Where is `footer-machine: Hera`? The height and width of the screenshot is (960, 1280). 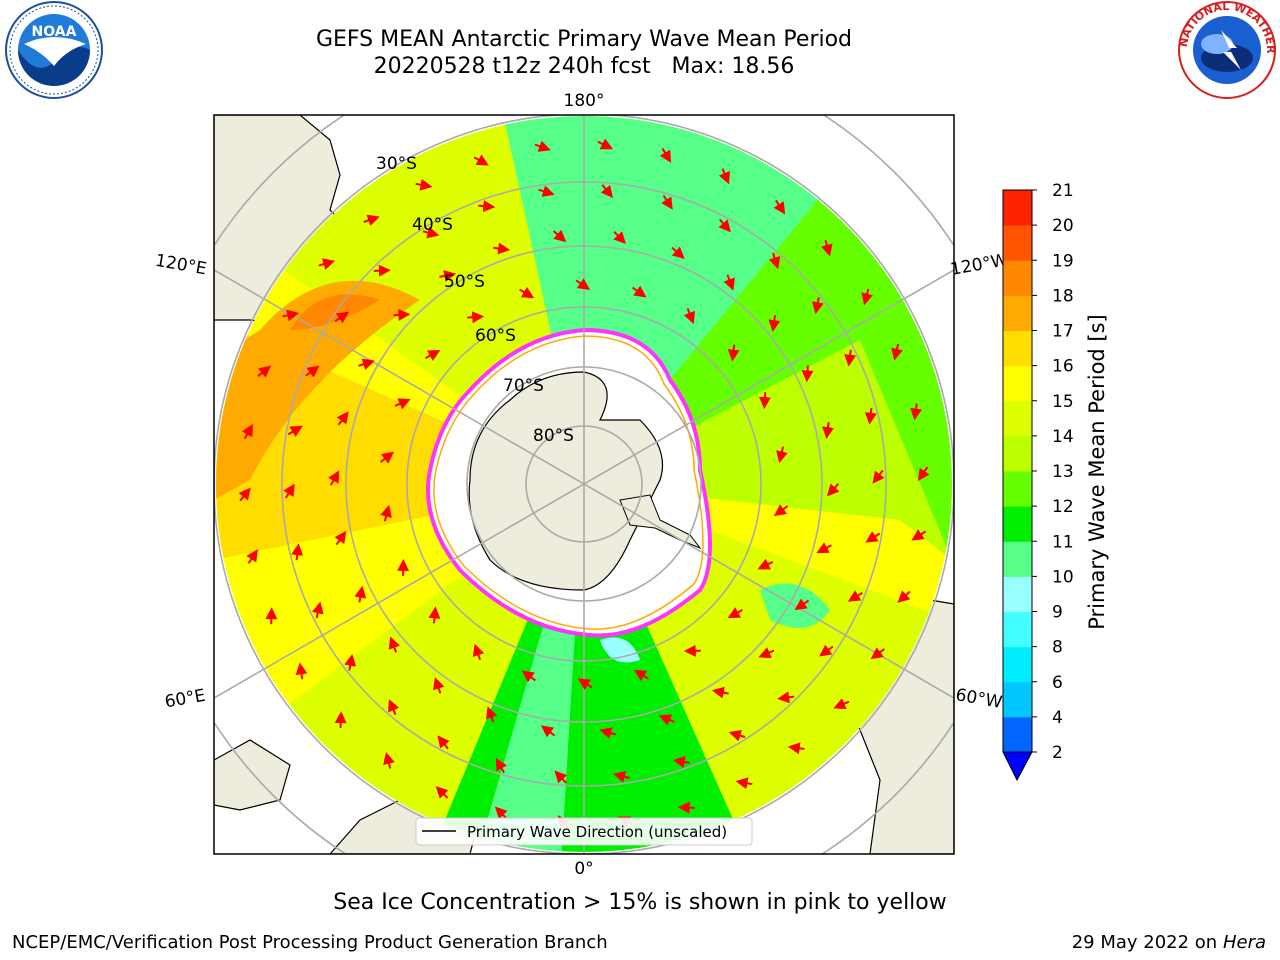
footer-machine: Hera is located at coordinates (1244, 942).